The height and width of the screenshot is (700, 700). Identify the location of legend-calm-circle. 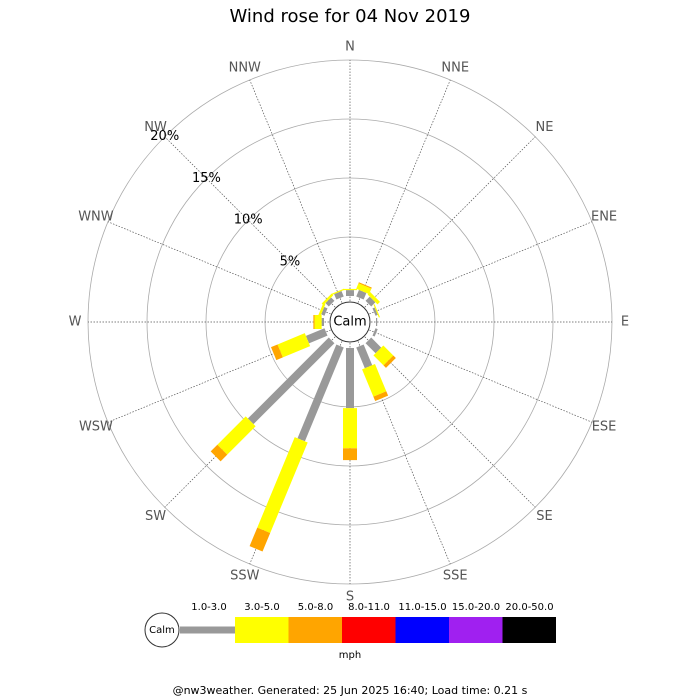
(162, 630).